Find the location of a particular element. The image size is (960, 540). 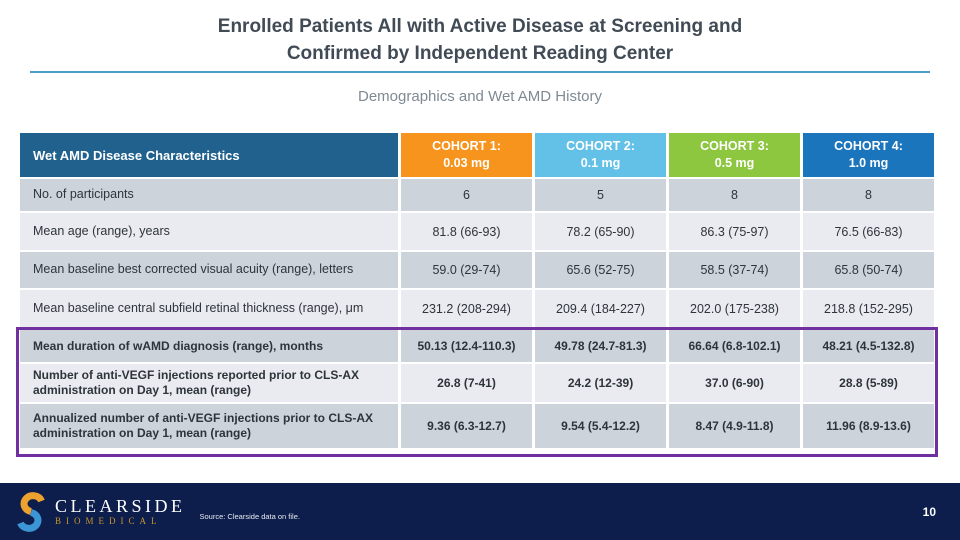

annualized-injections-cohort-4: 11.96 (8.9-13.6) is located at coordinates (868, 426).